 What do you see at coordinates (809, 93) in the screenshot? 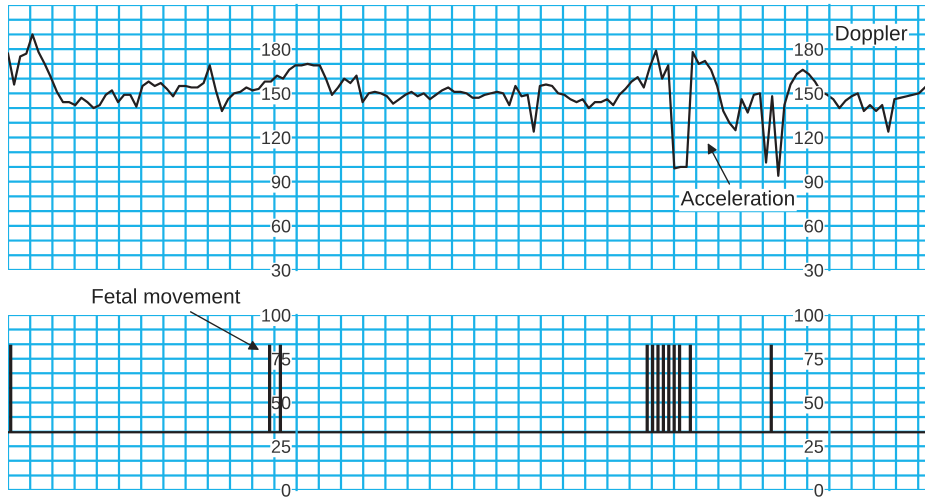
I see `y2-tick-label: 150` at bounding box center [809, 93].